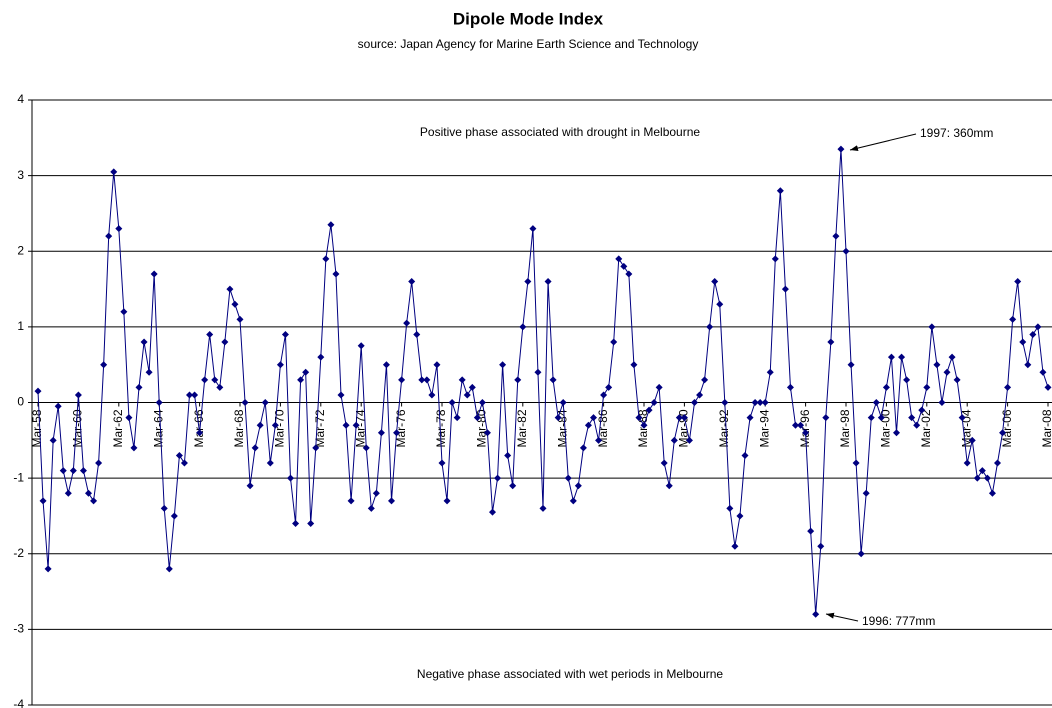  What do you see at coordinates (78, 428) in the screenshot?
I see `x-tick-label: Mar-60` at bounding box center [78, 428].